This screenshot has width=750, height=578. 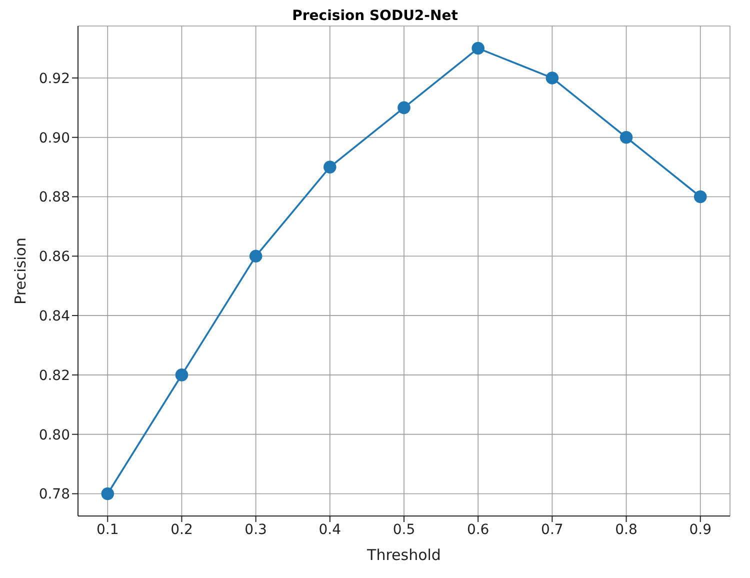 What do you see at coordinates (552, 530) in the screenshot?
I see `x-tick-label: 0.7` at bounding box center [552, 530].